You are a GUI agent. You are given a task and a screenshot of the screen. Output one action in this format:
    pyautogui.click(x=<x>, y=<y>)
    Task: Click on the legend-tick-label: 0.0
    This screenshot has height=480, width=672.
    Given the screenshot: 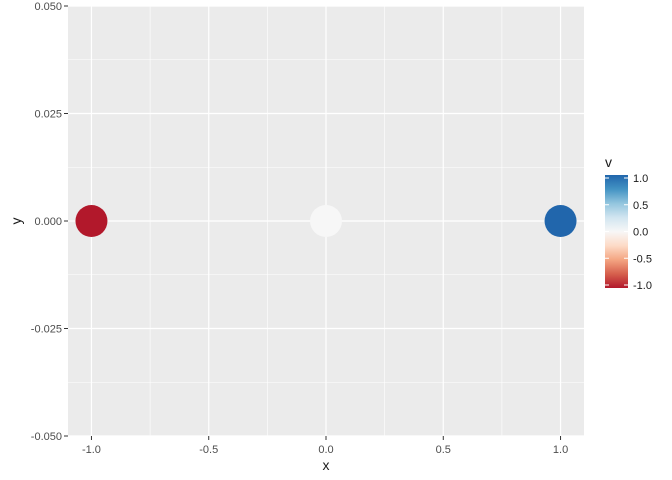 What is the action you would take?
    pyautogui.click(x=640, y=233)
    